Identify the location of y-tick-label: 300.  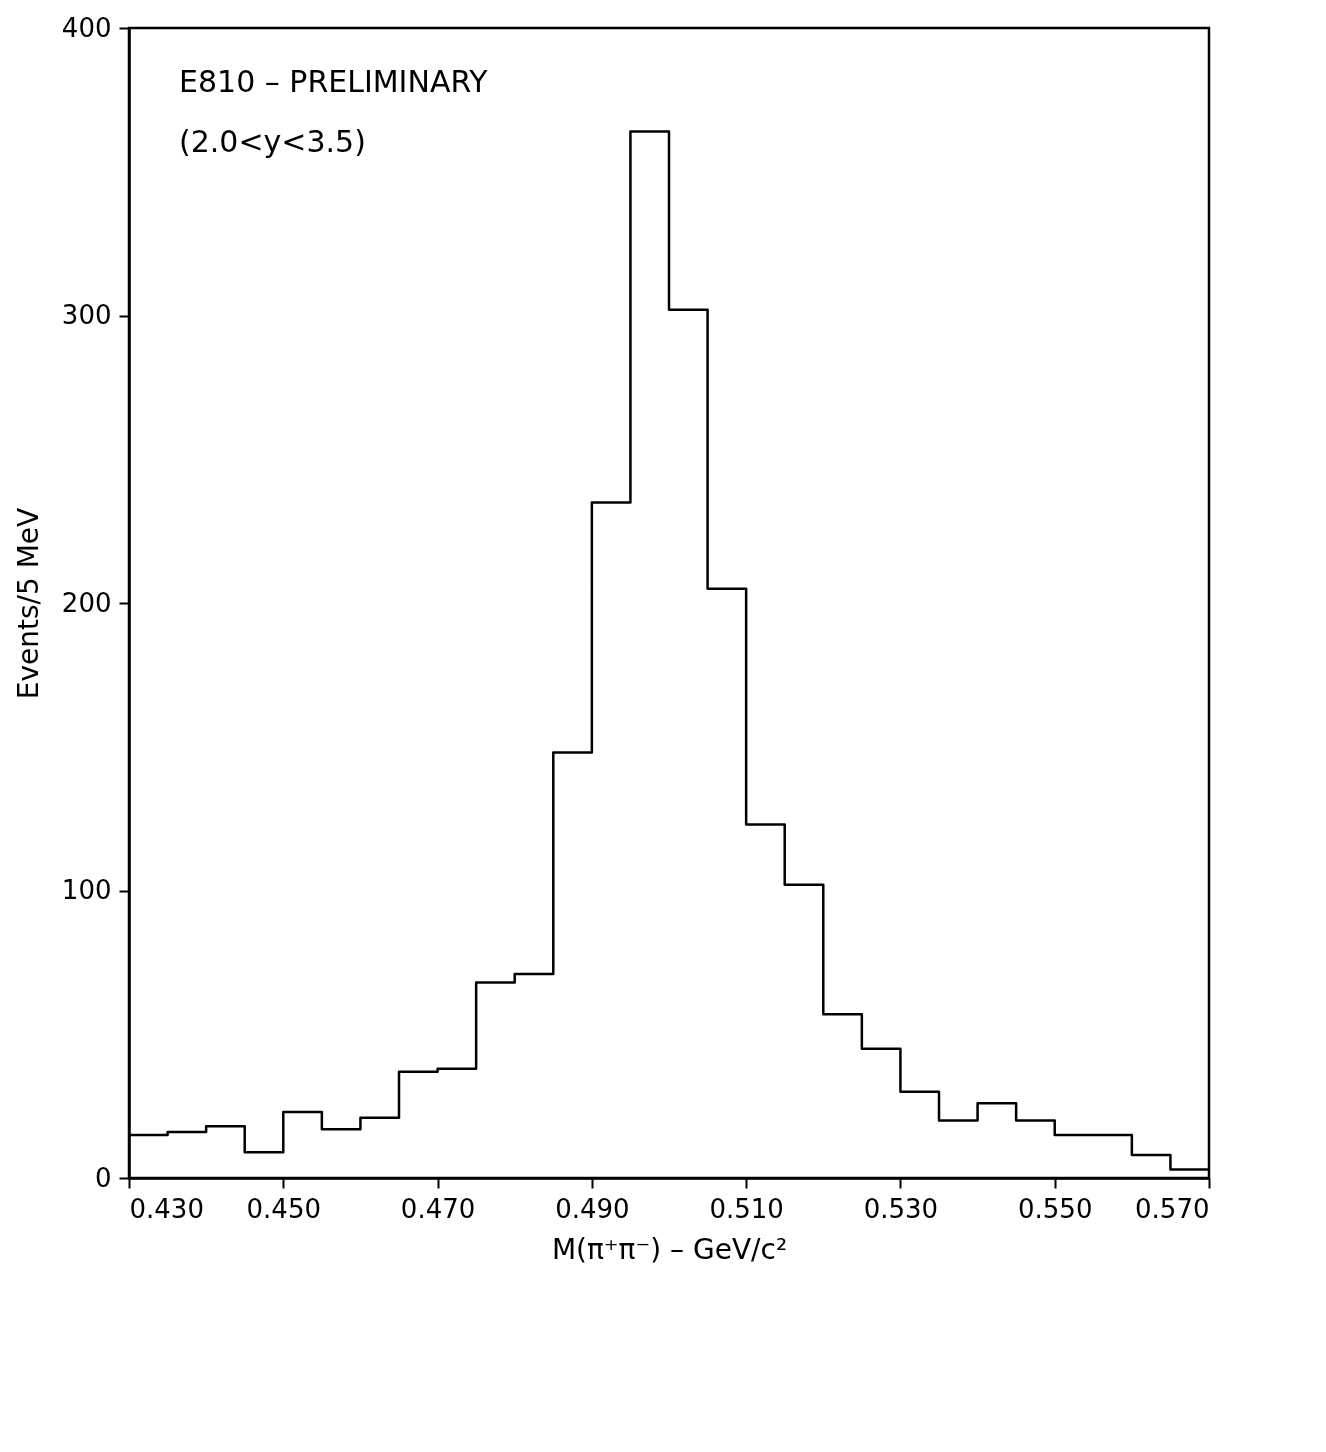
(86, 315).